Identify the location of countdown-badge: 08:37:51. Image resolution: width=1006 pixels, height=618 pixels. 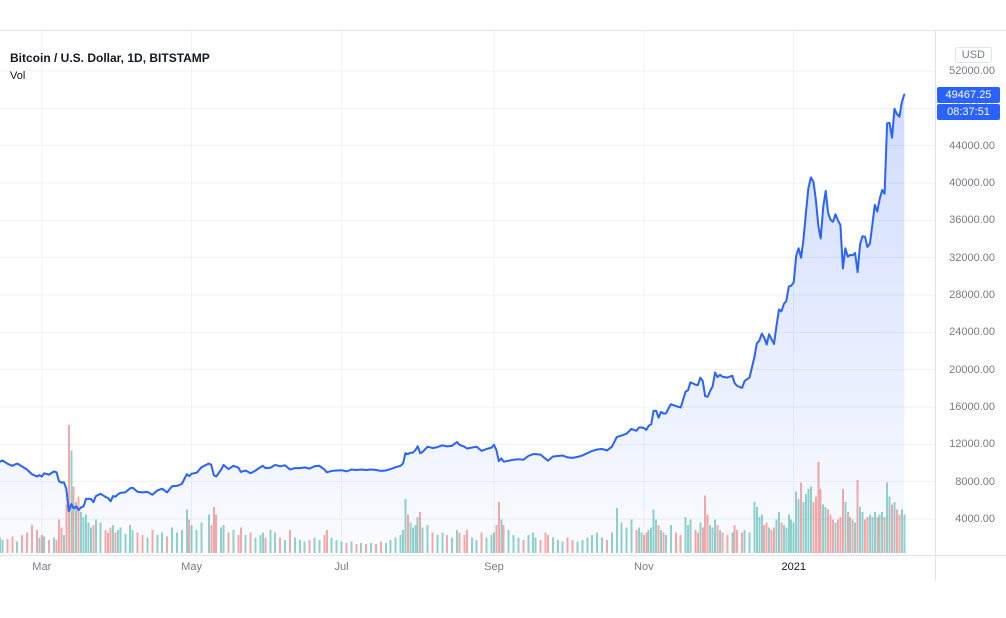
(968, 111).